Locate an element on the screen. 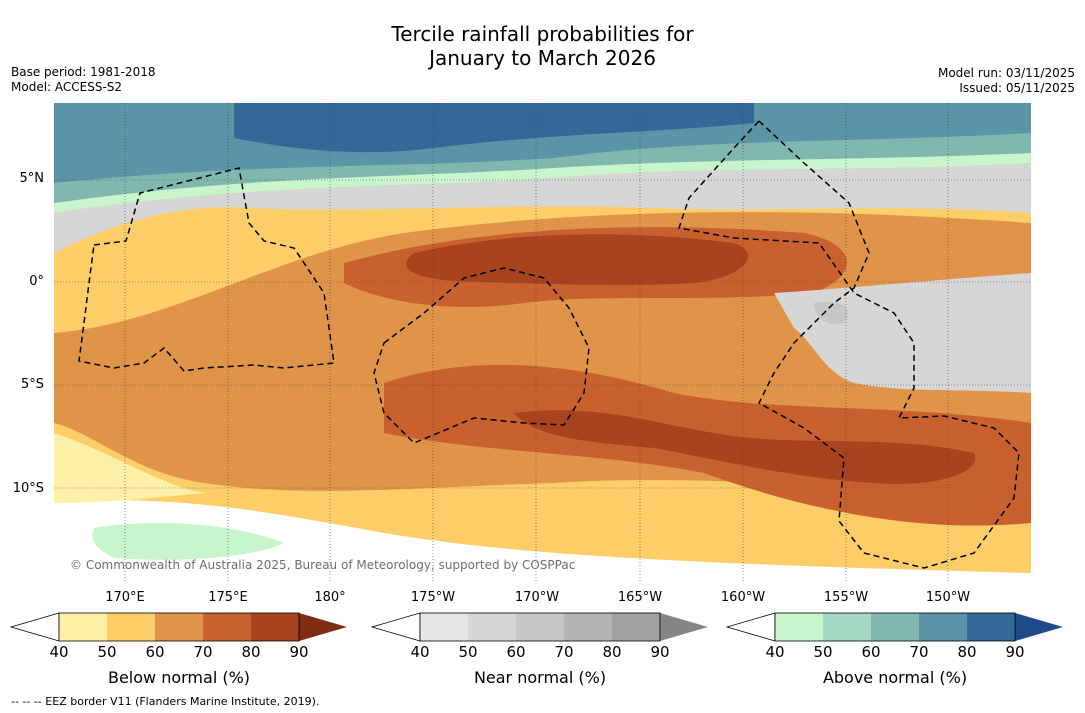 Image resolution: width=1085 pixels, height=713 pixels. colorbar-near-min-triangle is located at coordinates (395, 627).